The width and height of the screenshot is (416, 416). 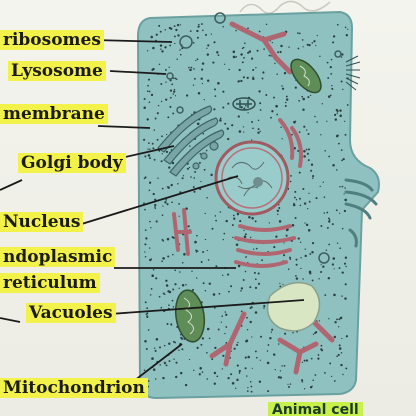 I want to click on label-lysosome: Lysosome, so click(x=57, y=71).